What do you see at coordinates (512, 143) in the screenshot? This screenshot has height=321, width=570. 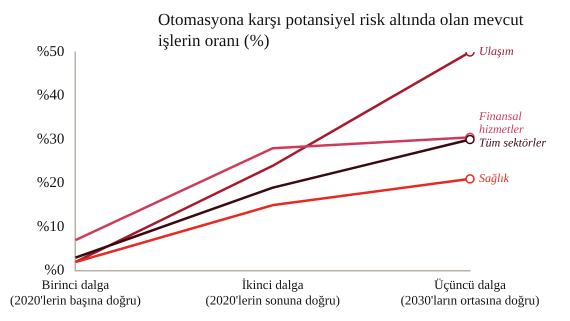 I see `series-label: Tüm sektörler` at bounding box center [512, 143].